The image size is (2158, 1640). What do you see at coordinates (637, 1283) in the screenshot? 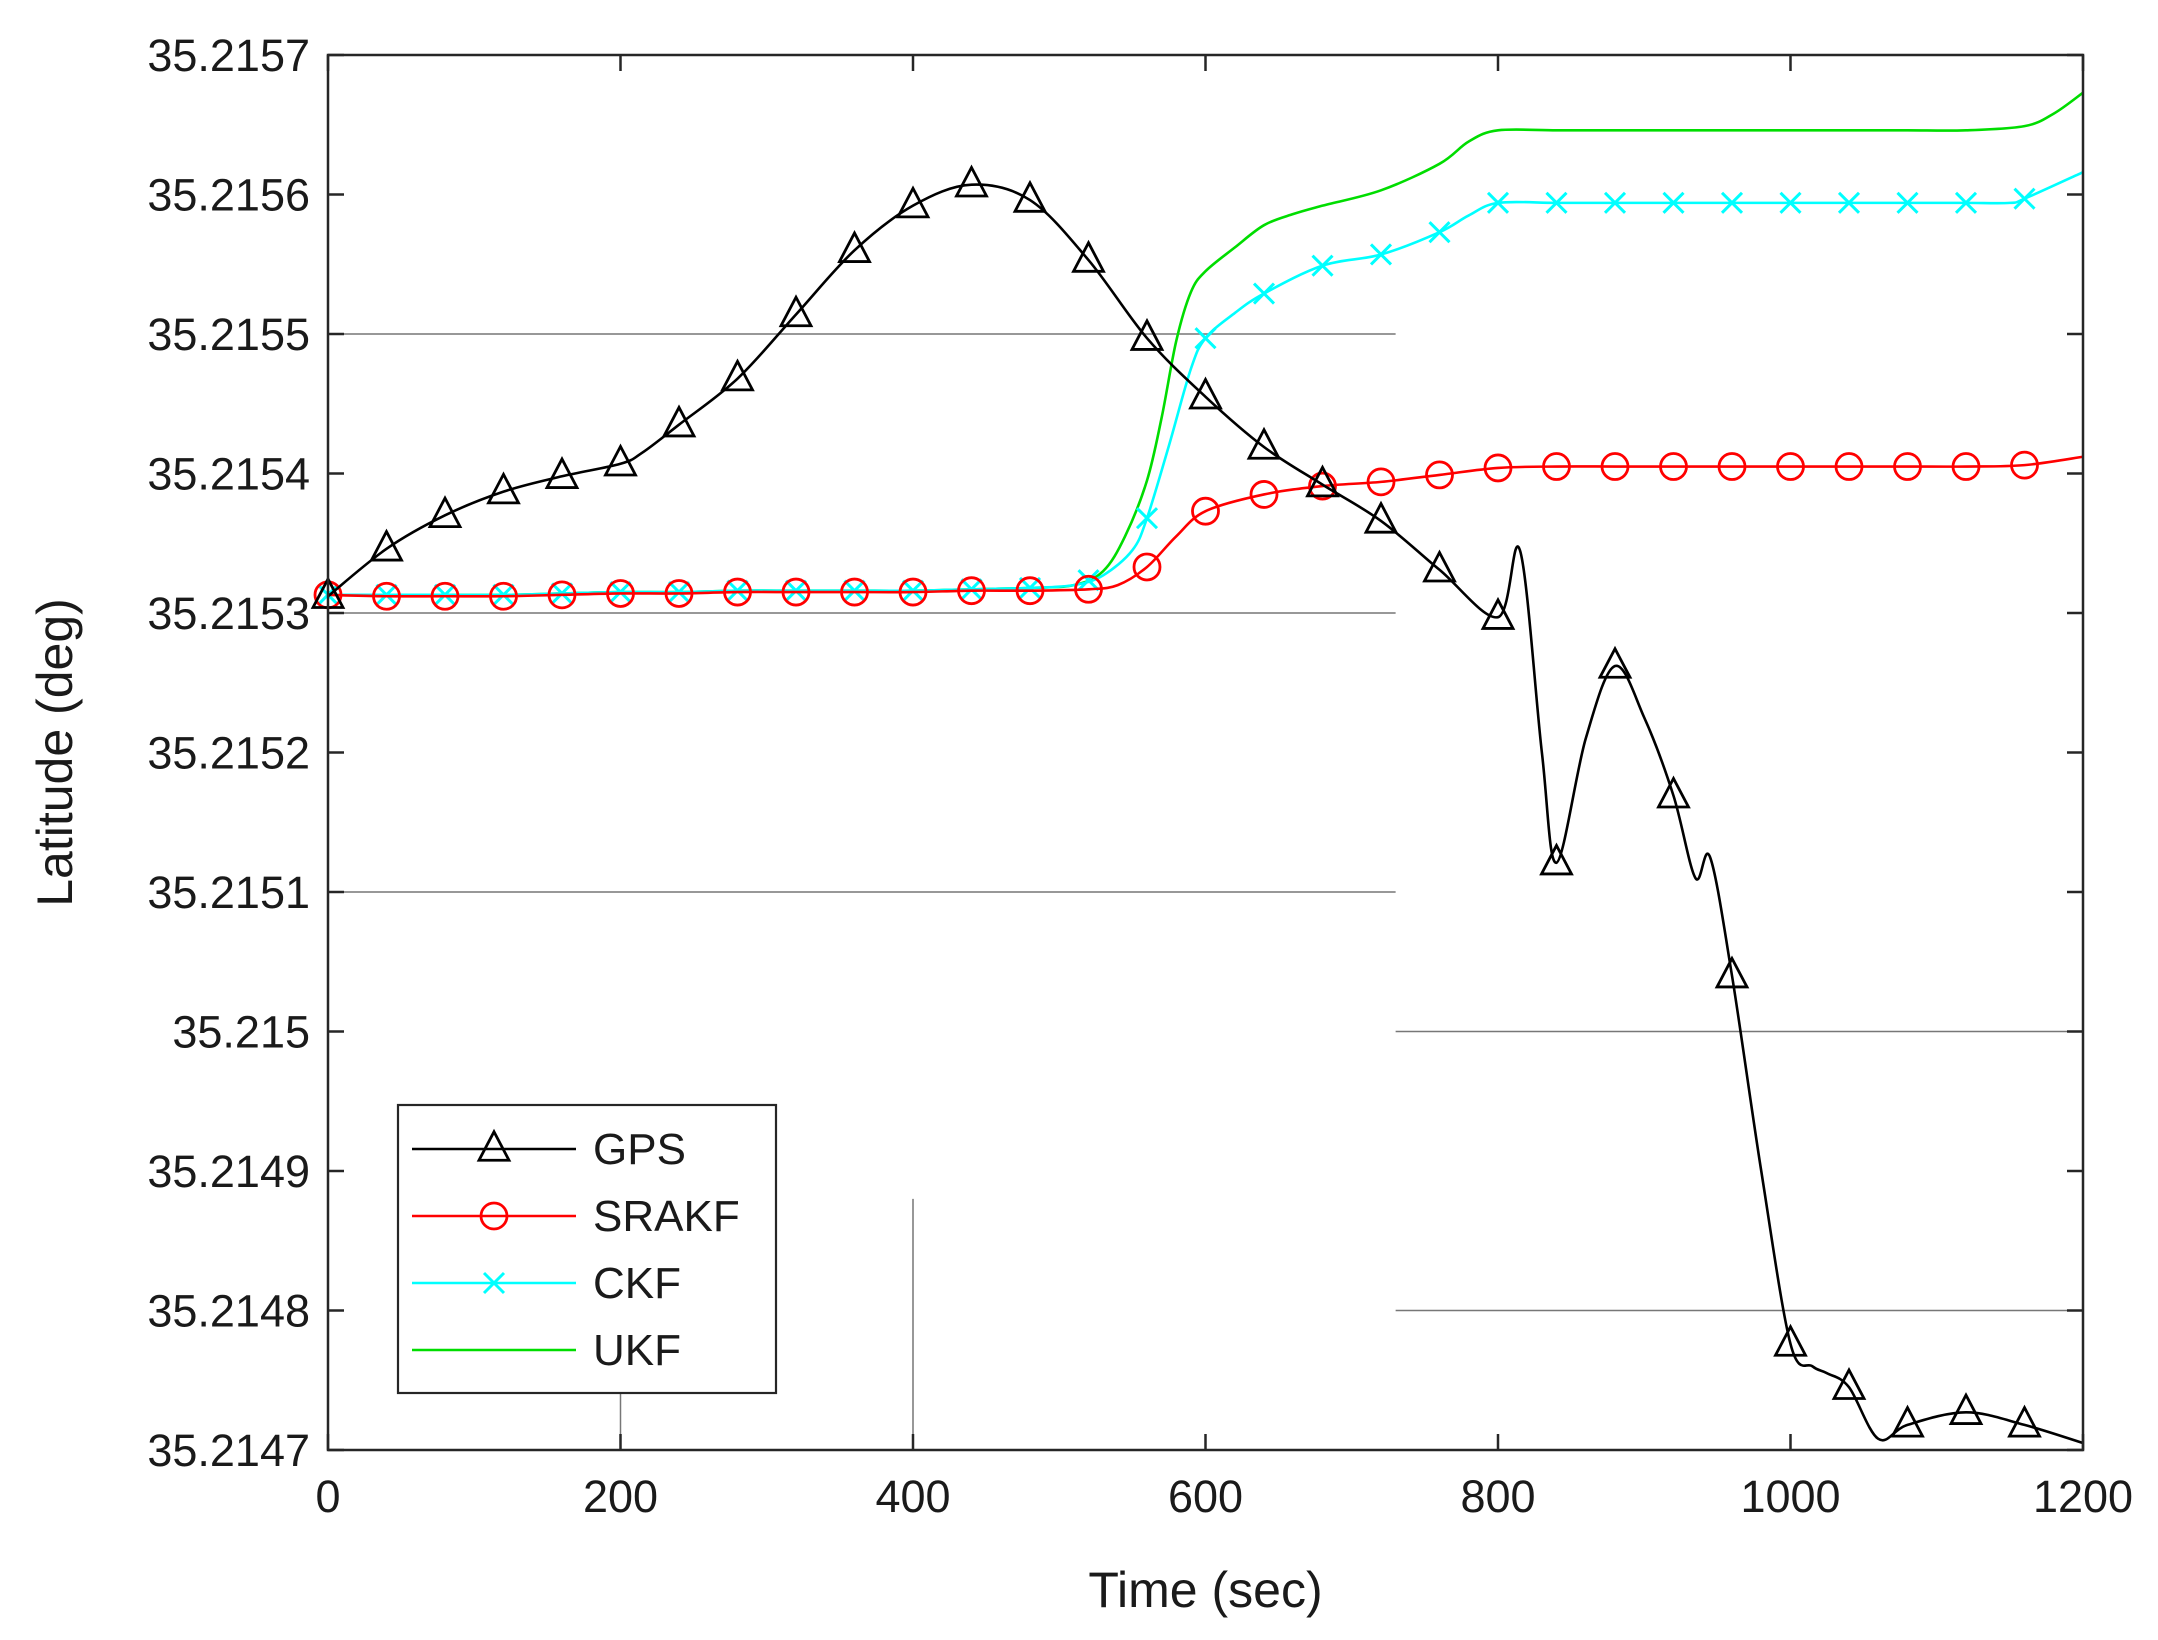
I see `legend-label-ckf: CKF` at bounding box center [637, 1283].